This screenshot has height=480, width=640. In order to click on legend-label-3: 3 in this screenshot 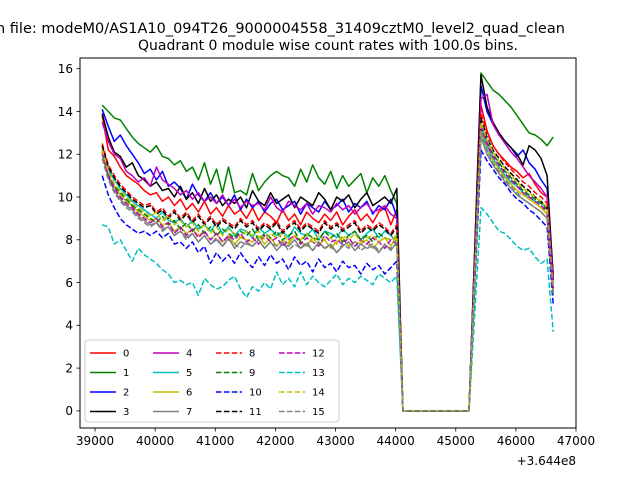, I will do `click(126, 412)`.